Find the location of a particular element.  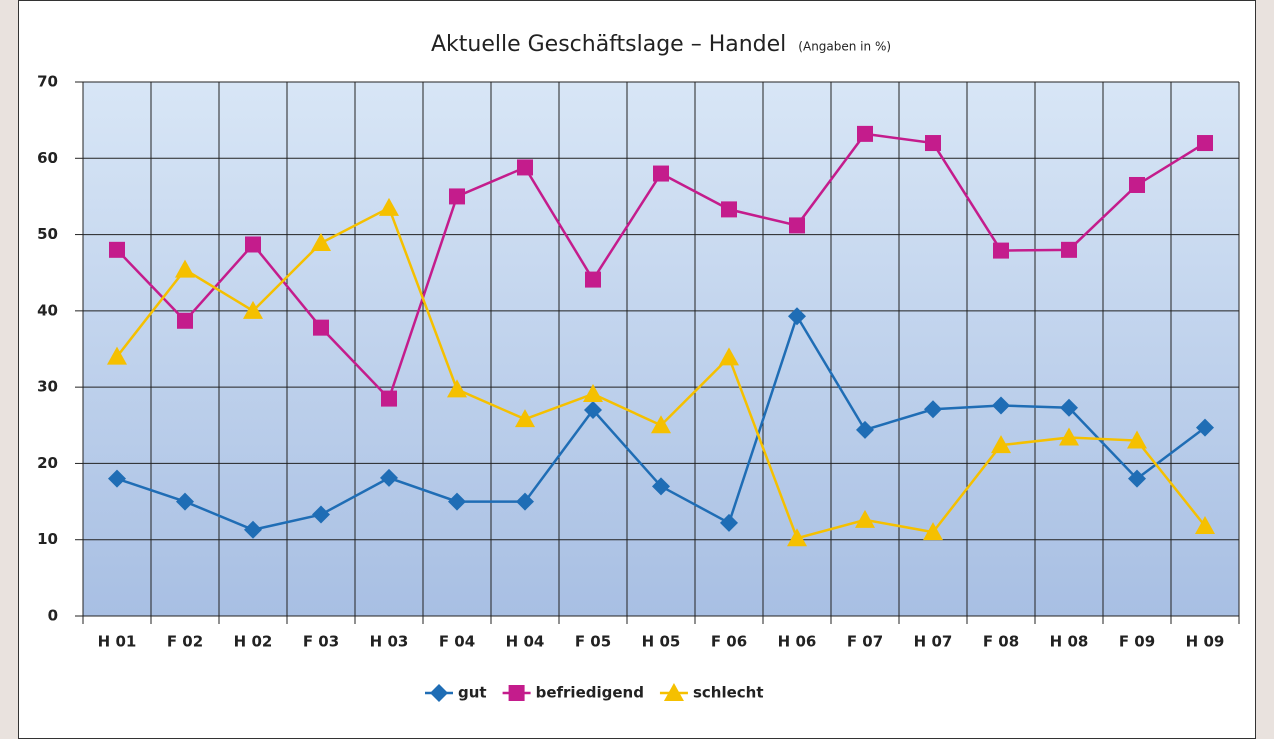

x-tick-label: H 04 is located at coordinates (525, 642).